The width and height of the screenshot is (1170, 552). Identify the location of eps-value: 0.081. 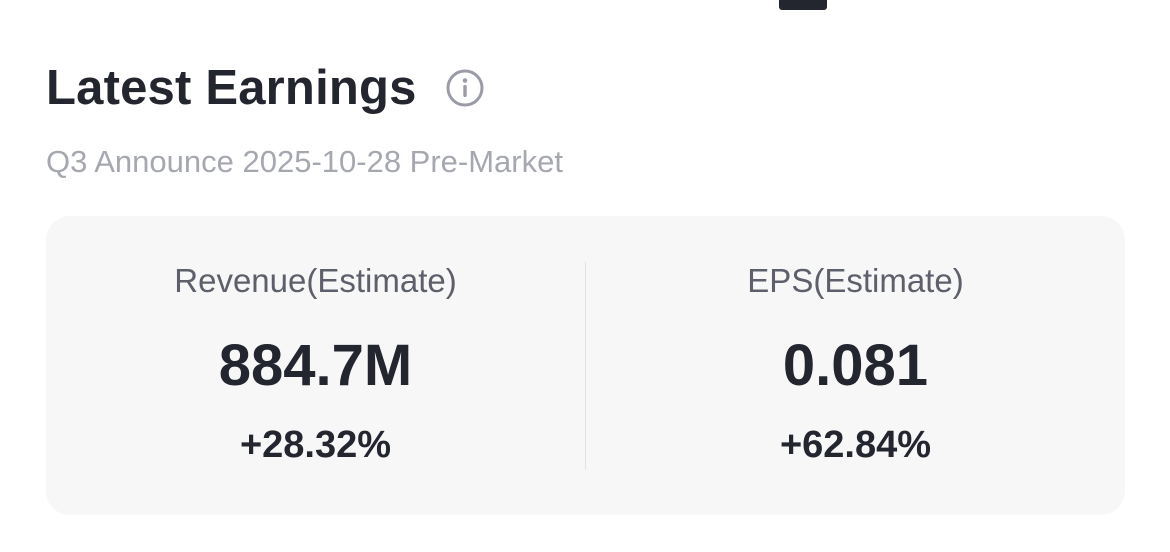
(855, 365).